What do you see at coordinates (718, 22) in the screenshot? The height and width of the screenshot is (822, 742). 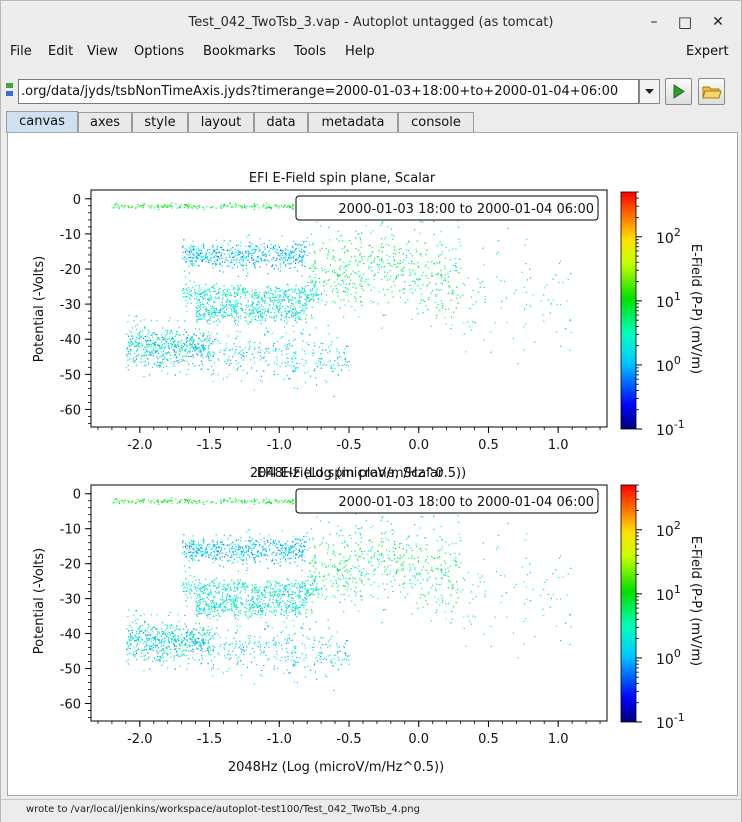 I see `close-button: ✕` at bounding box center [718, 22].